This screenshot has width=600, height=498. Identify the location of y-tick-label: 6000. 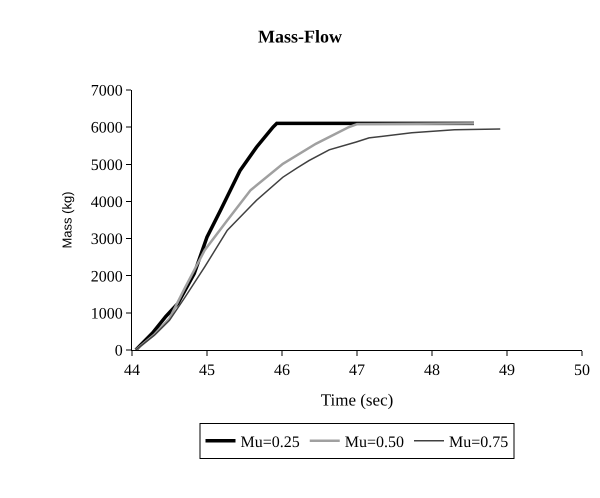
(106, 128).